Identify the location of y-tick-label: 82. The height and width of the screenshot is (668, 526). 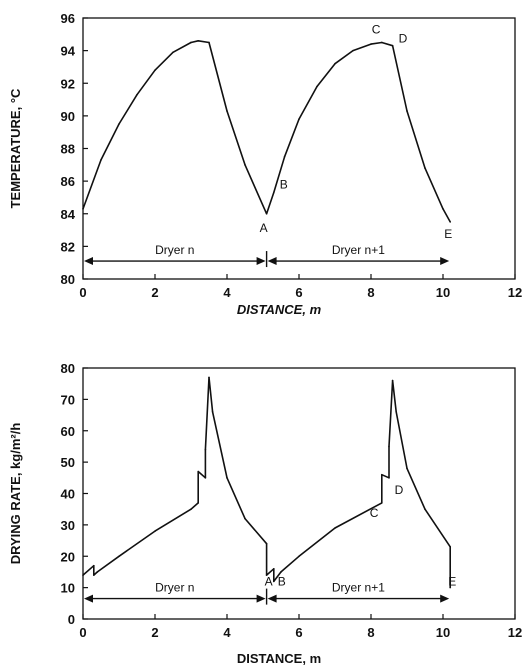
(68, 246).